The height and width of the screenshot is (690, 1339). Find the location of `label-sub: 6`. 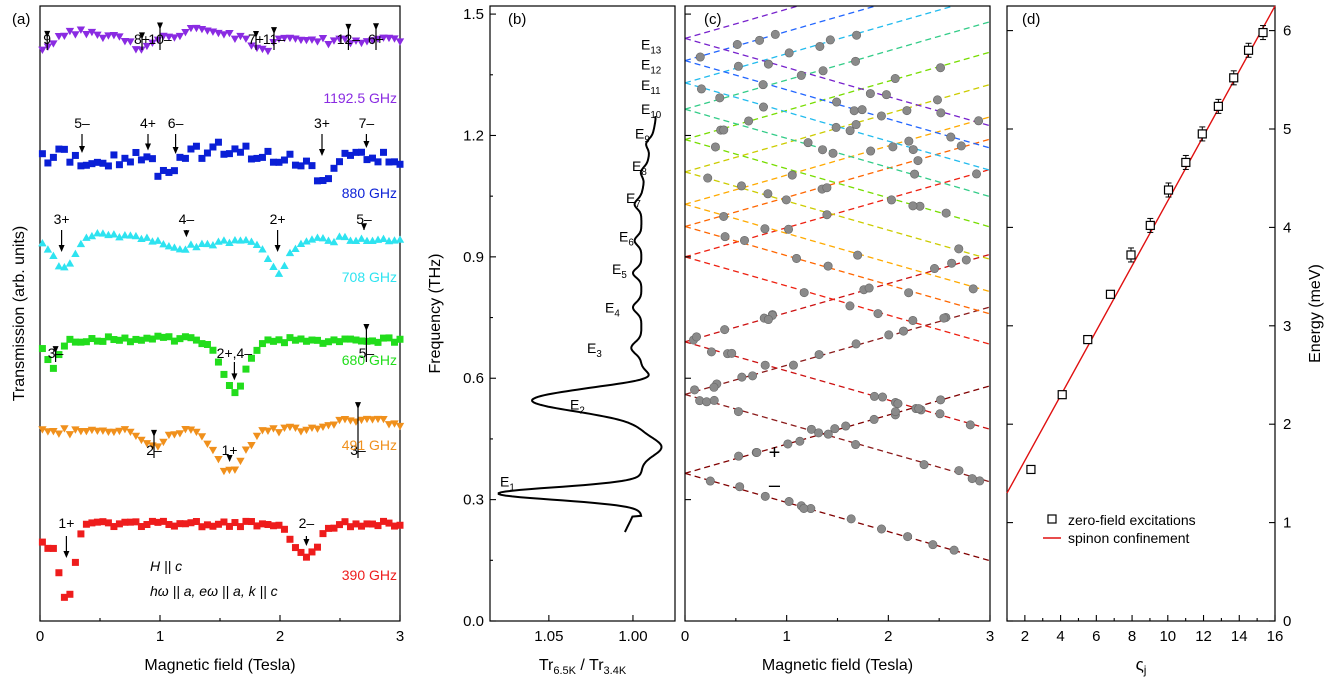

label-sub: 6 is located at coordinates (631, 243).